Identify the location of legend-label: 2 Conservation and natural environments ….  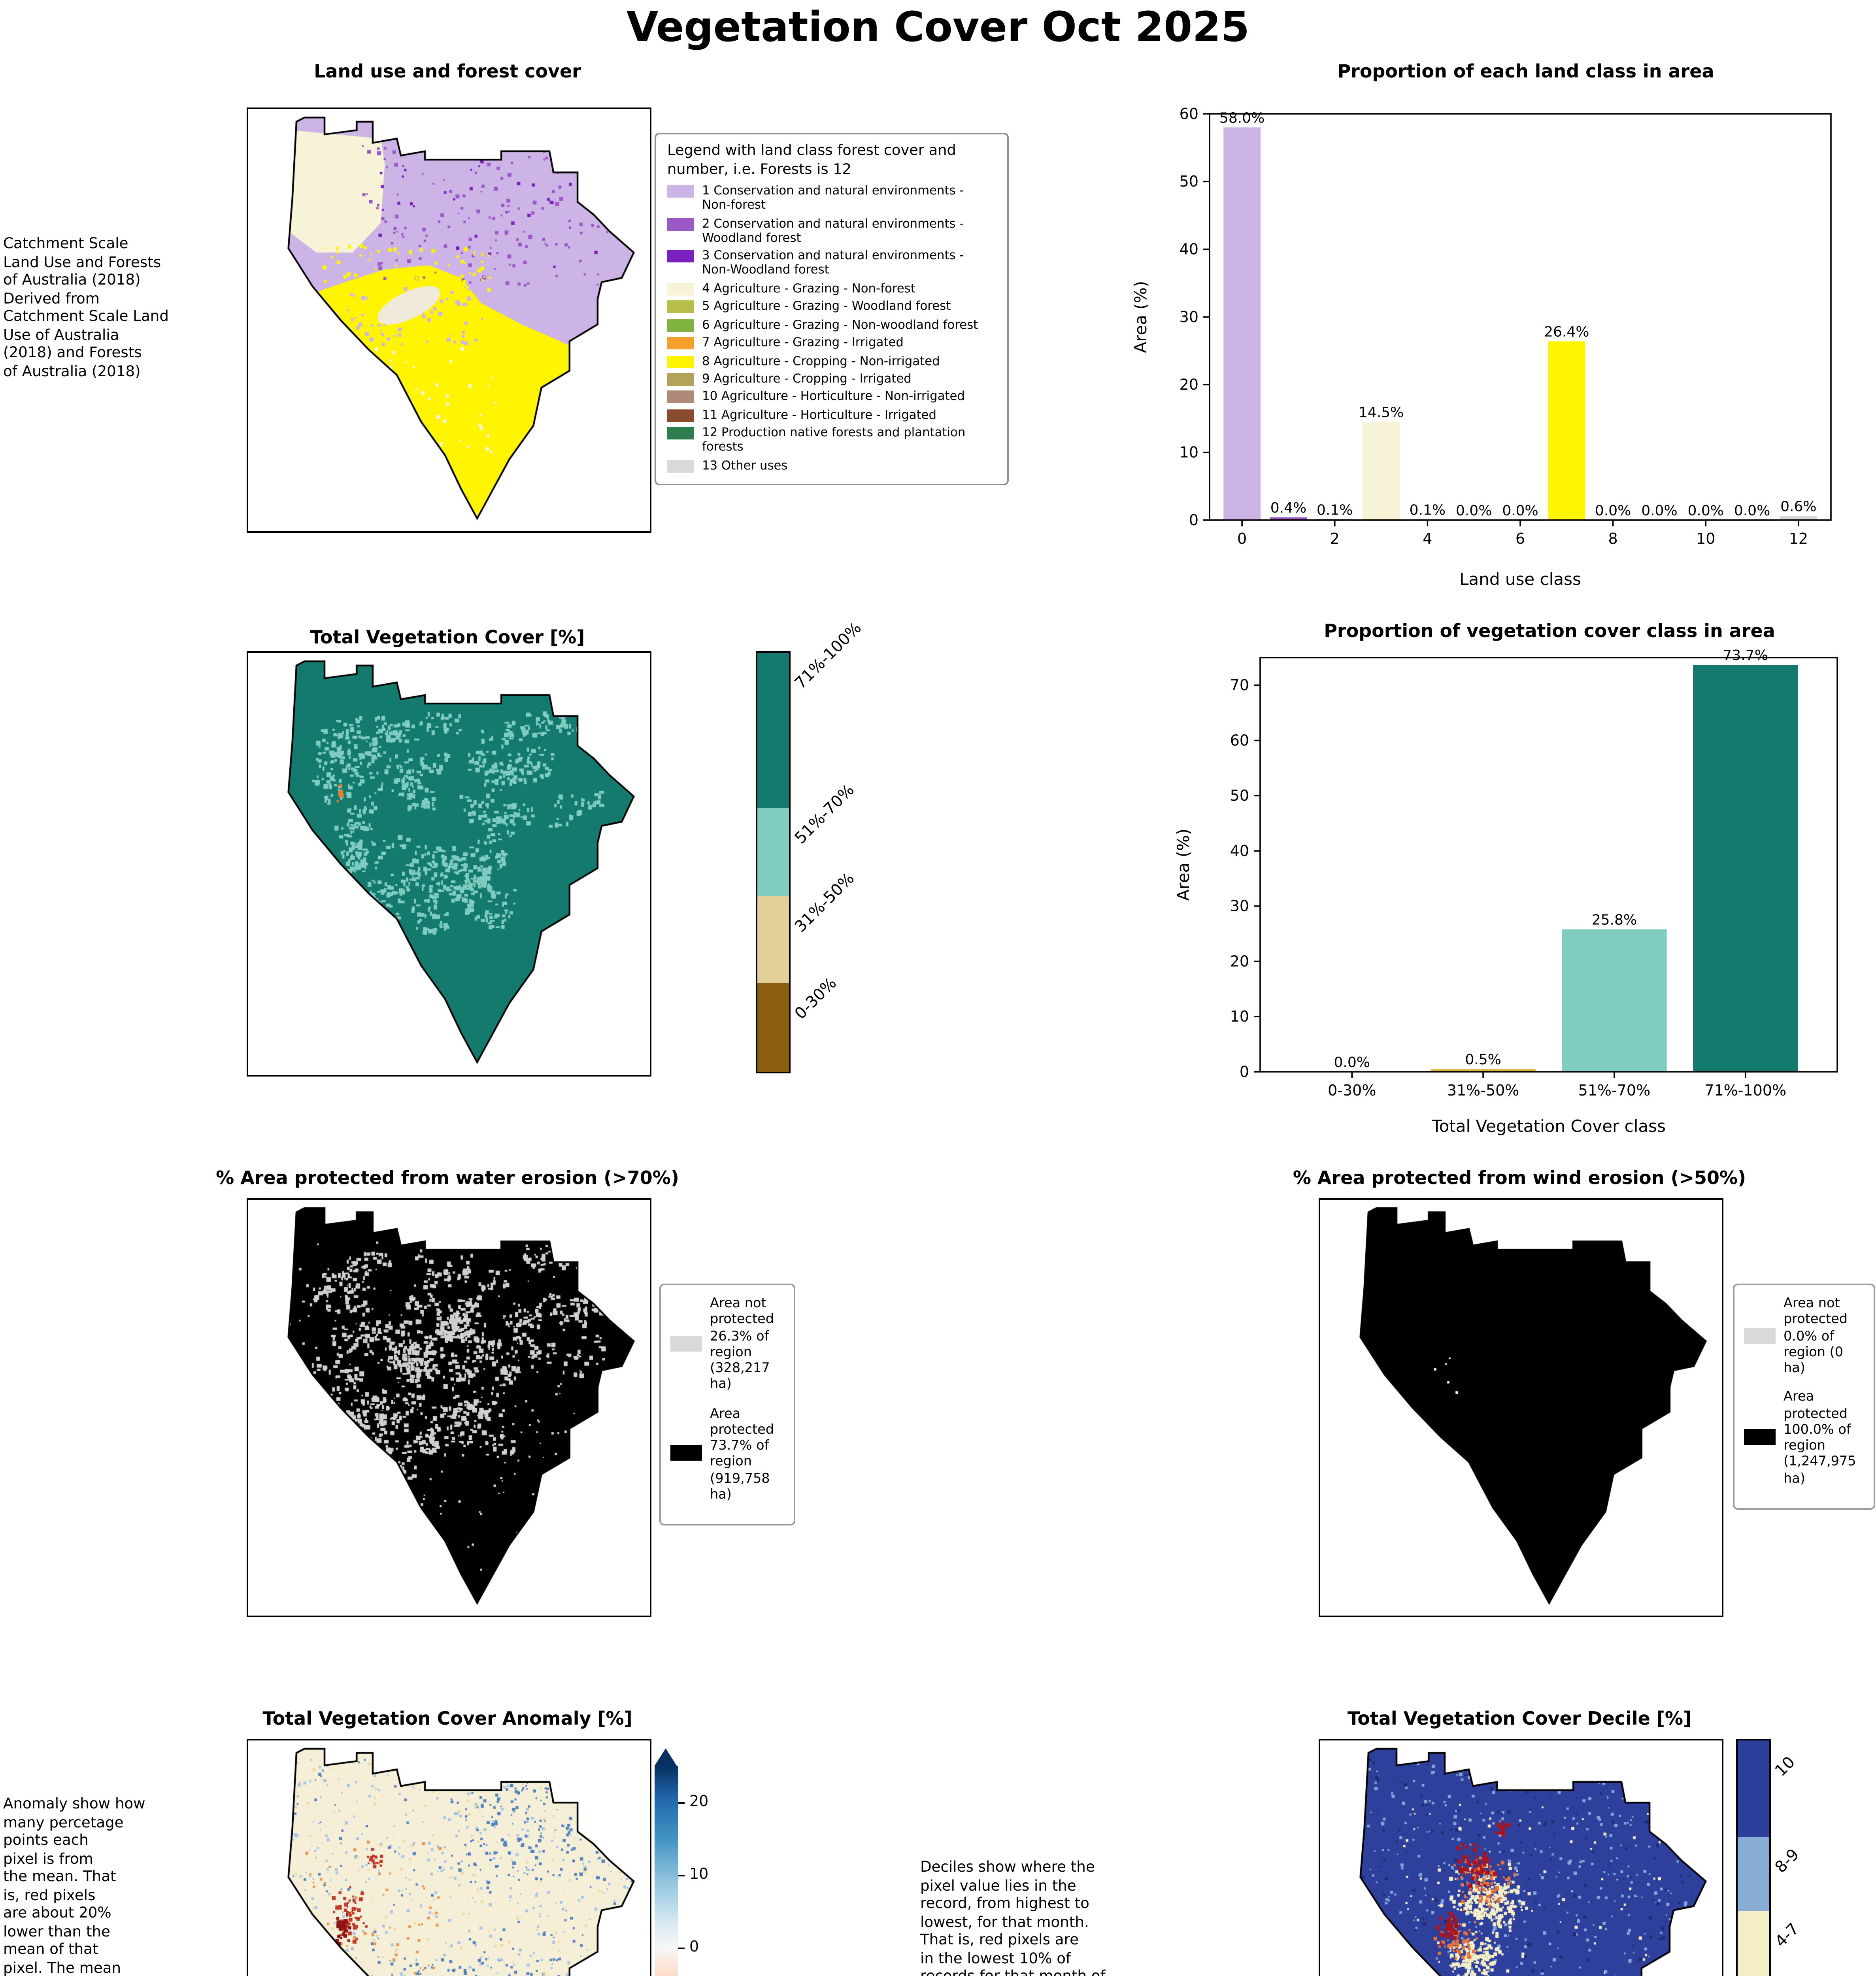
(833, 230).